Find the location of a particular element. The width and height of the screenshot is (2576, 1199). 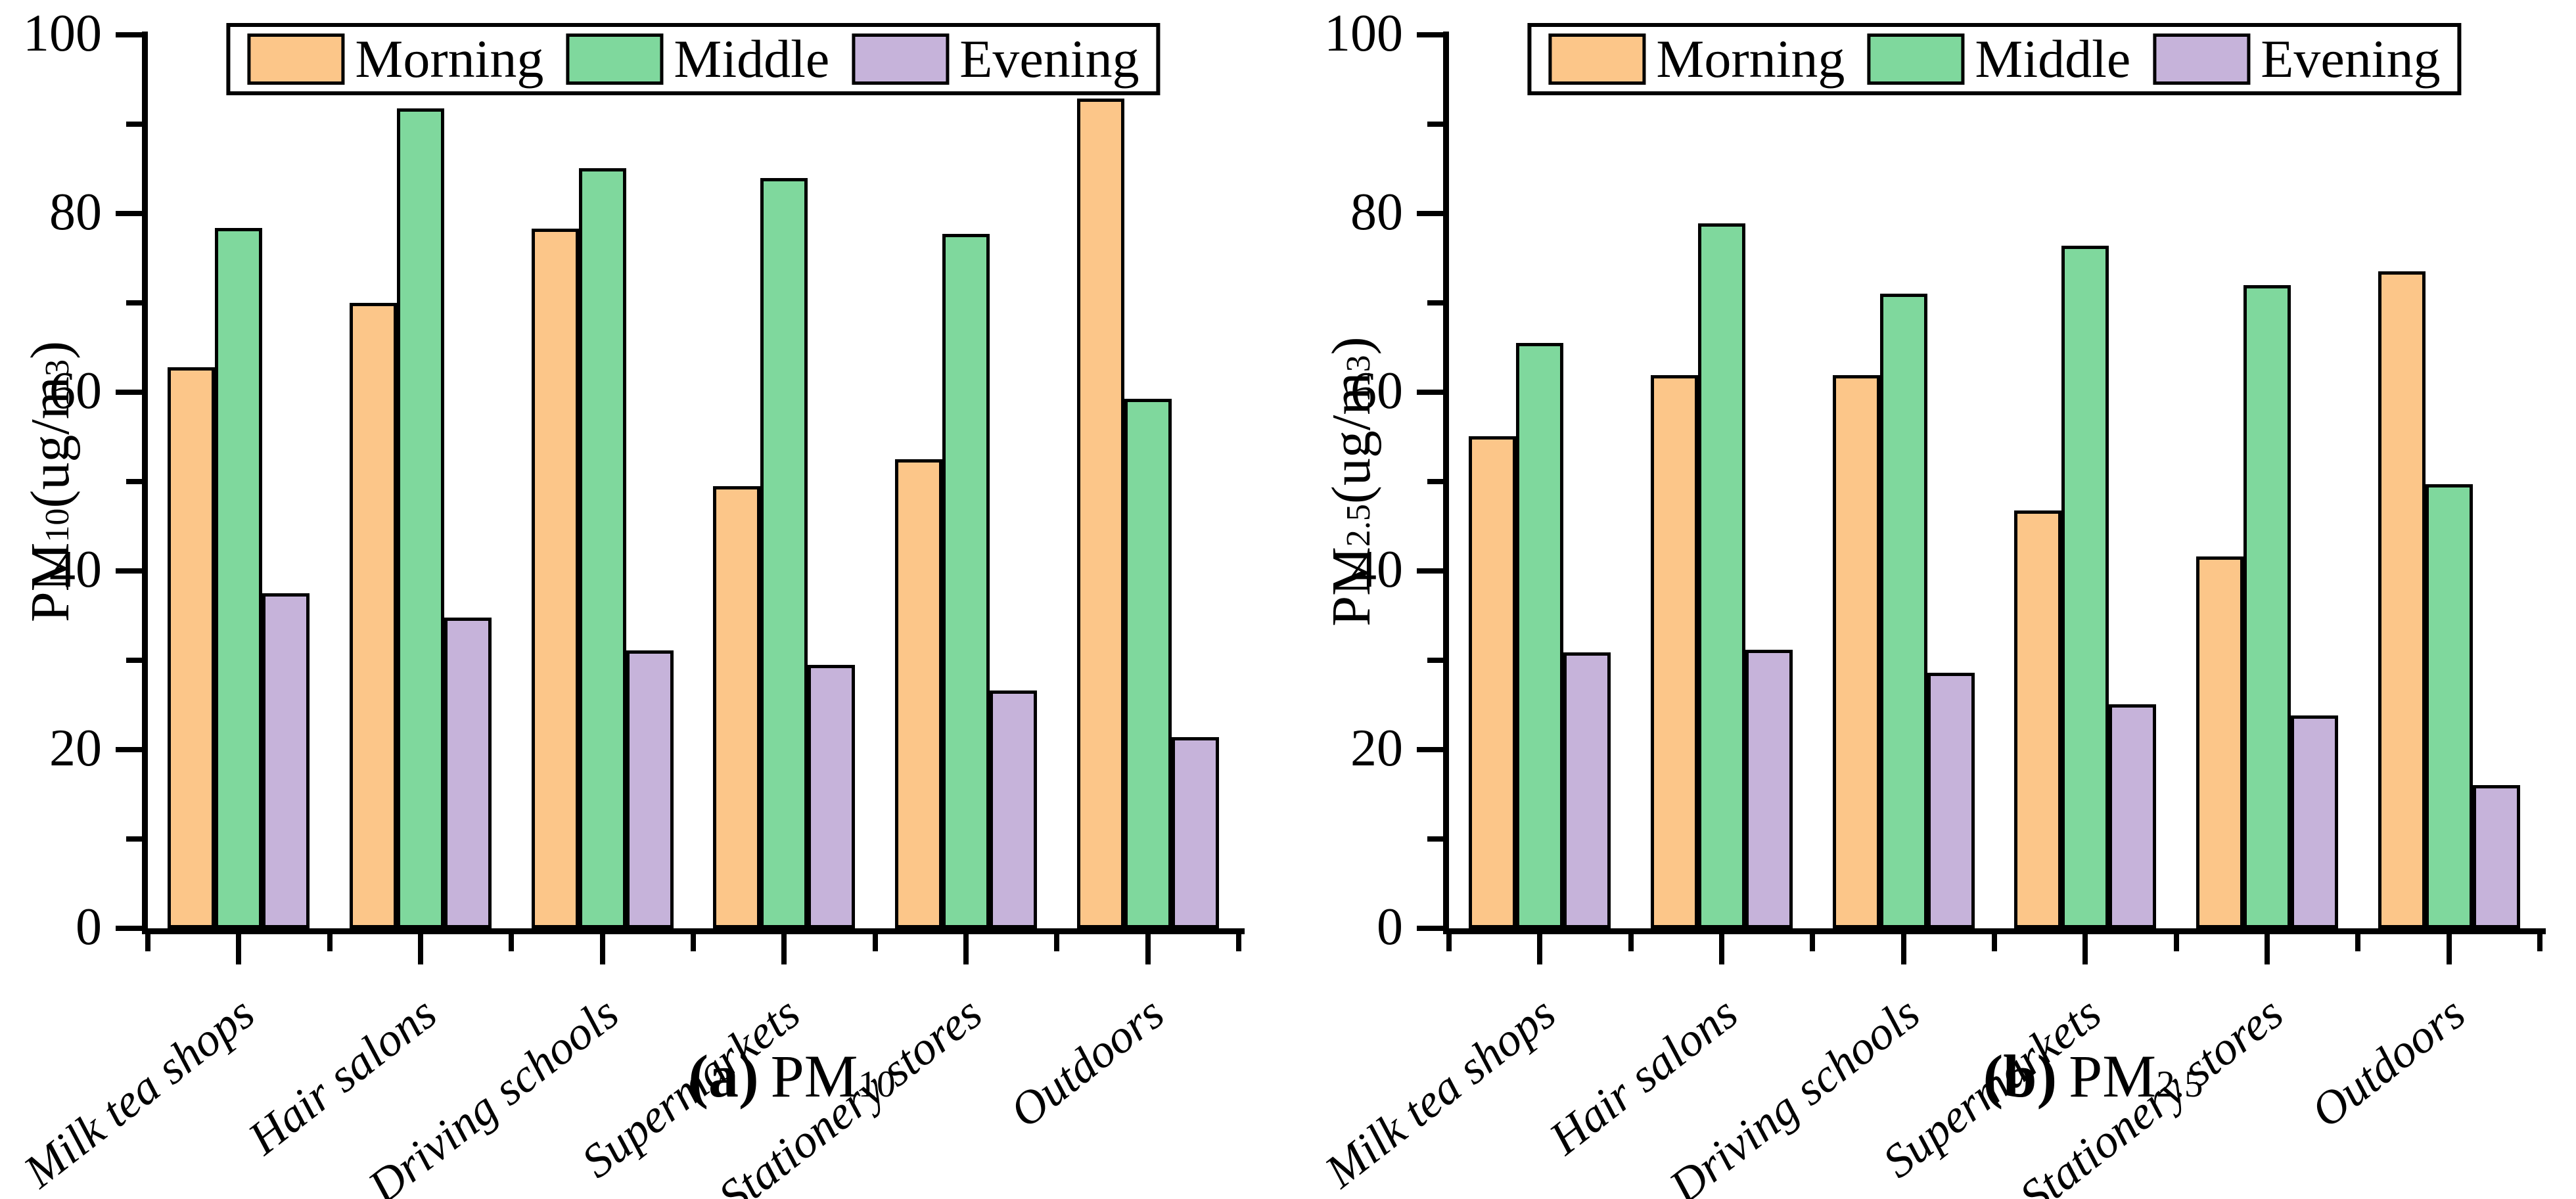

legend-swatch-morning is located at coordinates (296, 59).